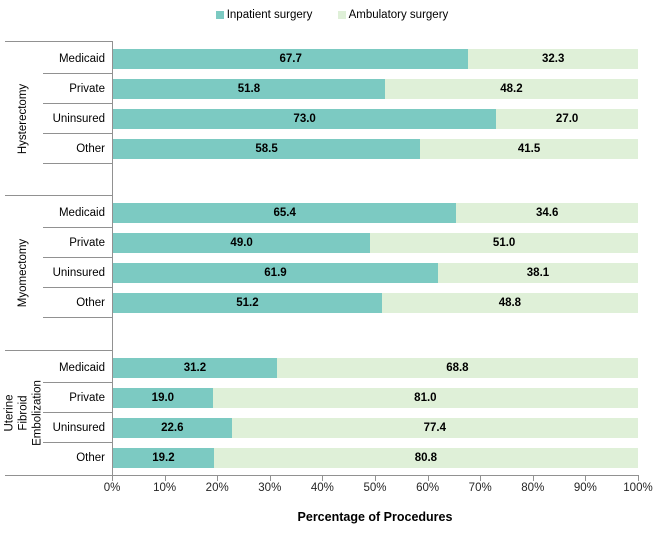 Image resolution: width=664 pixels, height=537 pixels. Describe the element at coordinates (284, 213) in the screenshot. I see `inpatient-value-label: 65.4` at that location.